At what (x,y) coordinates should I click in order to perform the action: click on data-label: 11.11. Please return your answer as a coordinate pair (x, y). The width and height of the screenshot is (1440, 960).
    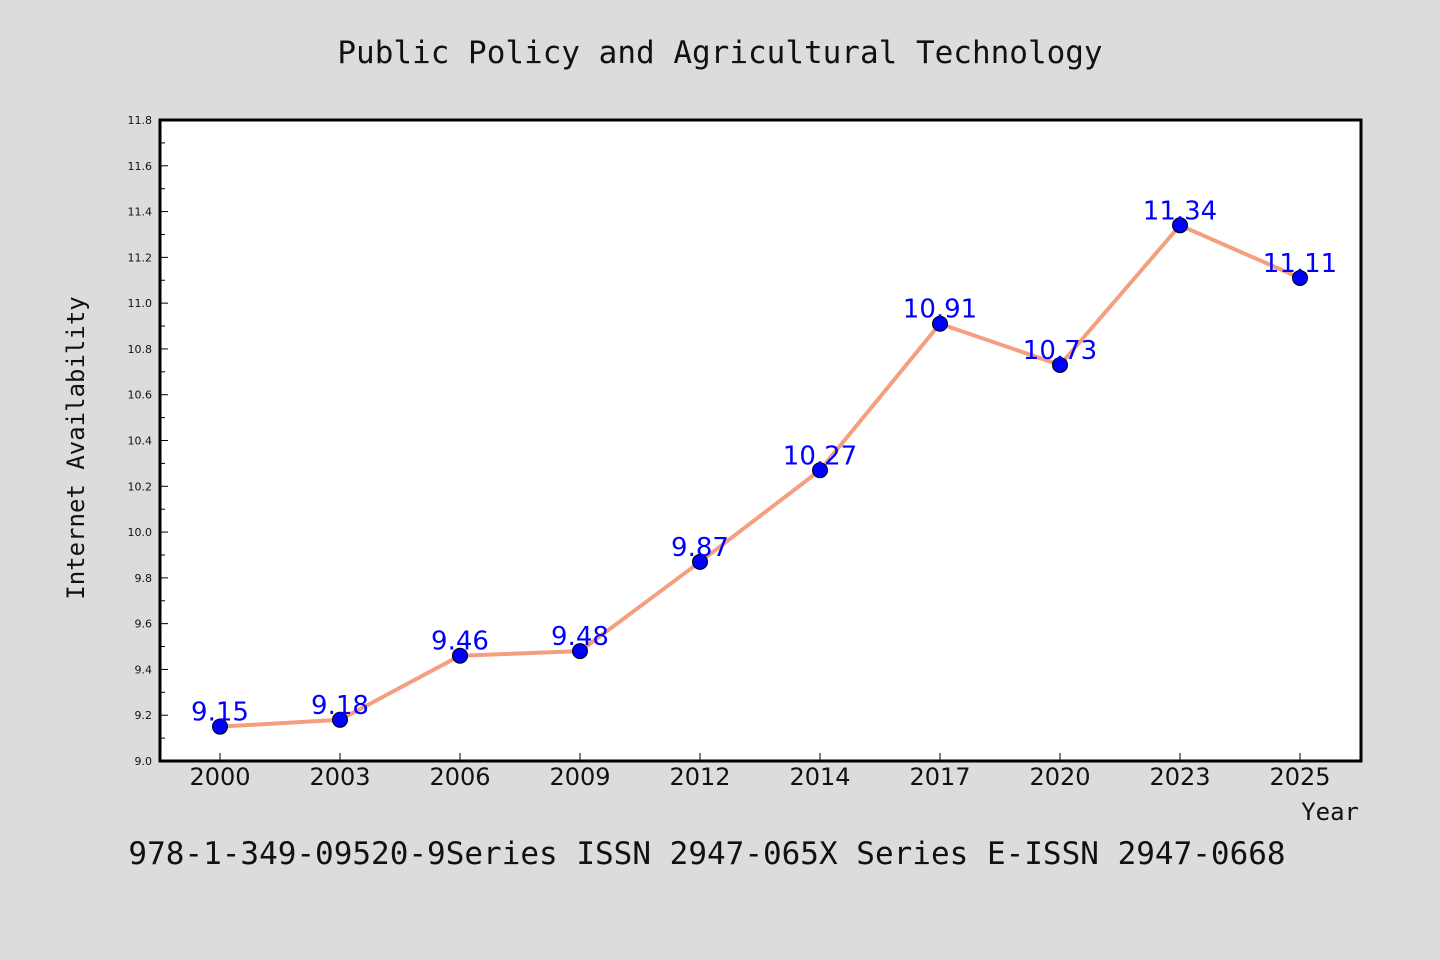
    Looking at the image, I should click on (1300, 264).